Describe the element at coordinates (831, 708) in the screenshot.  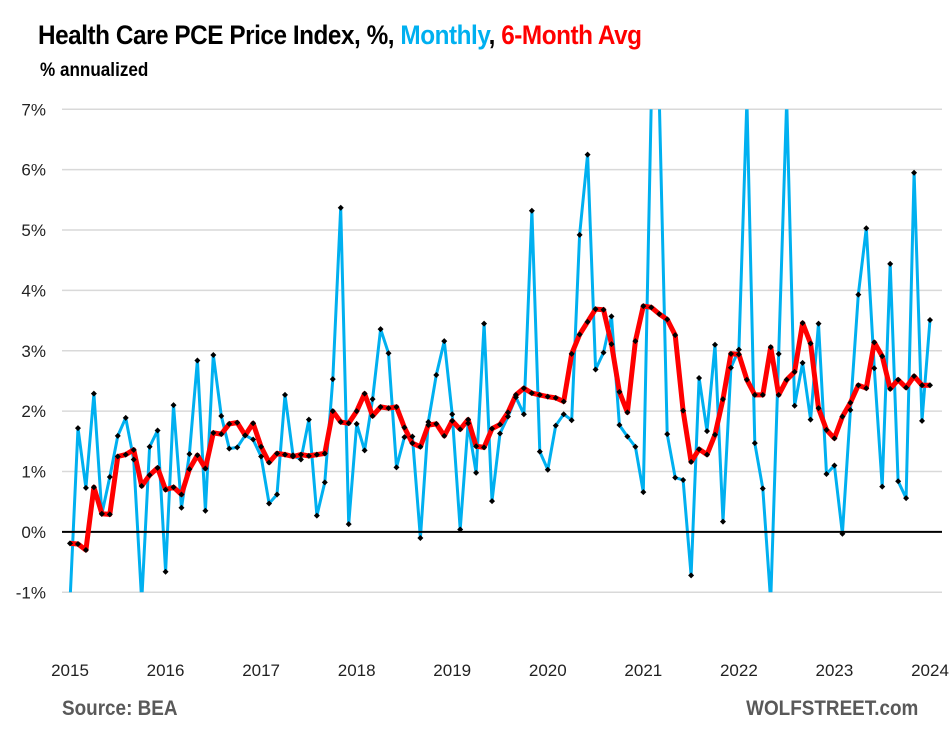
I see `brand-label: WOLFSTREET.com` at that location.